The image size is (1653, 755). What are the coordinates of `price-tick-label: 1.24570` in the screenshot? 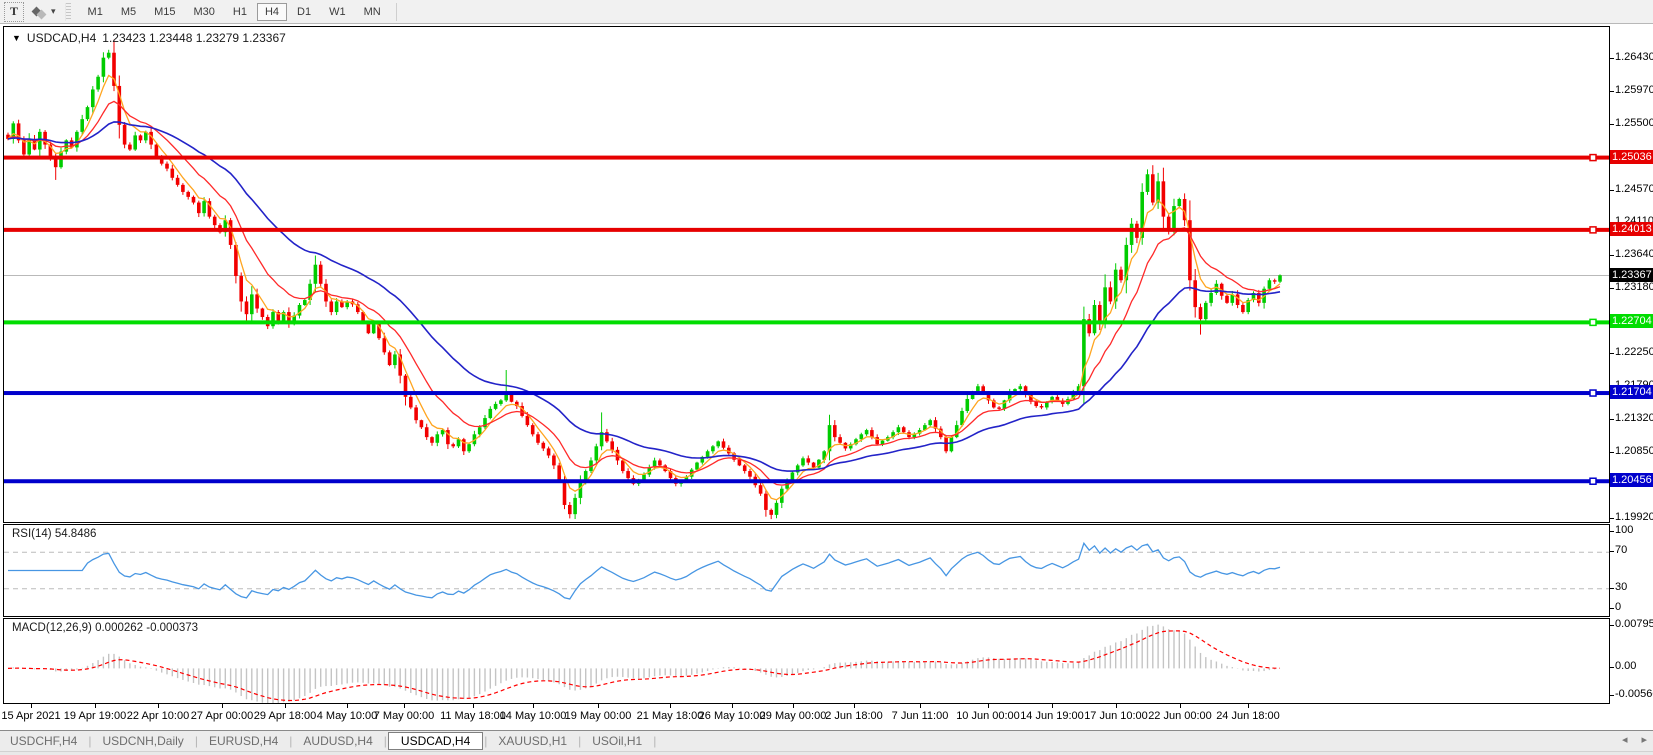 It's located at (1634, 188).